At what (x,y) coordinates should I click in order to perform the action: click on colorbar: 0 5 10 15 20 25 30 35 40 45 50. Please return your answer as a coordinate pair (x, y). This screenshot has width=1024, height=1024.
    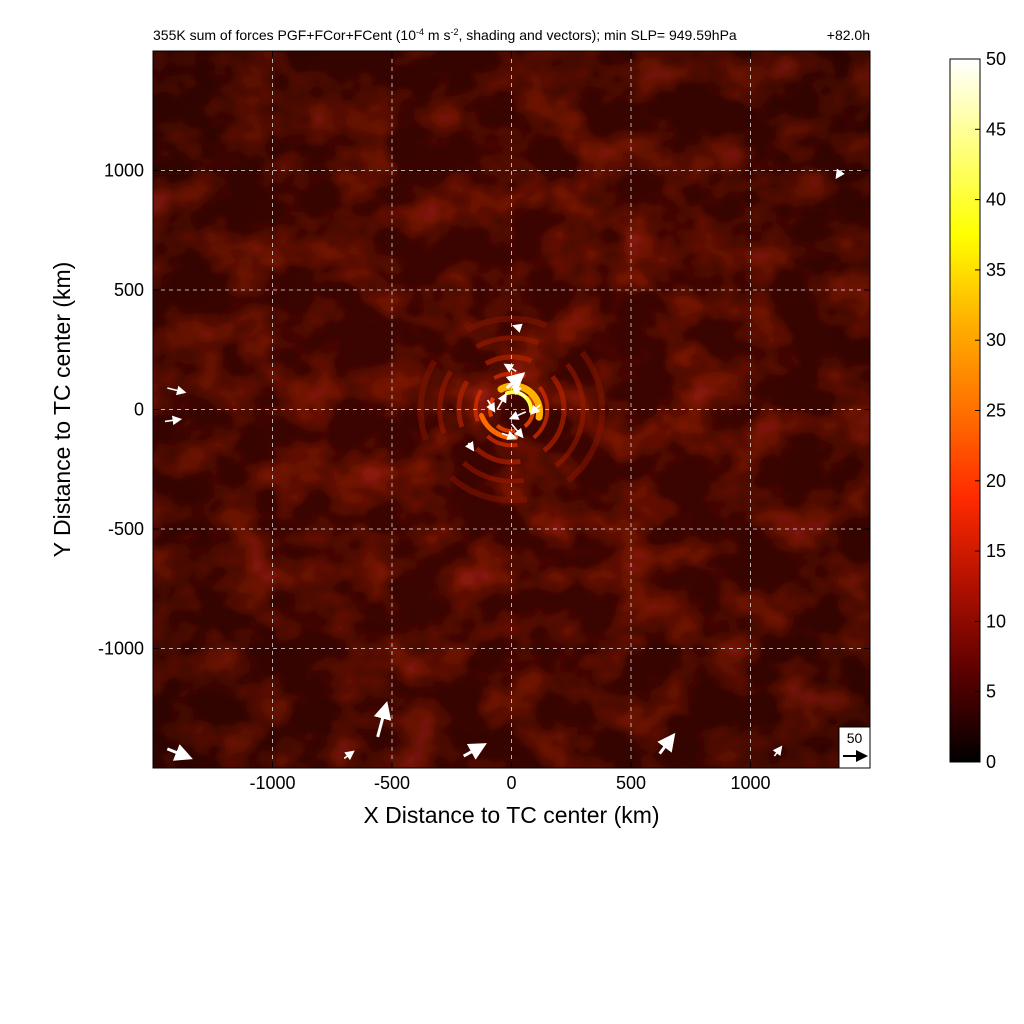
    Looking at the image, I should click on (977, 410).